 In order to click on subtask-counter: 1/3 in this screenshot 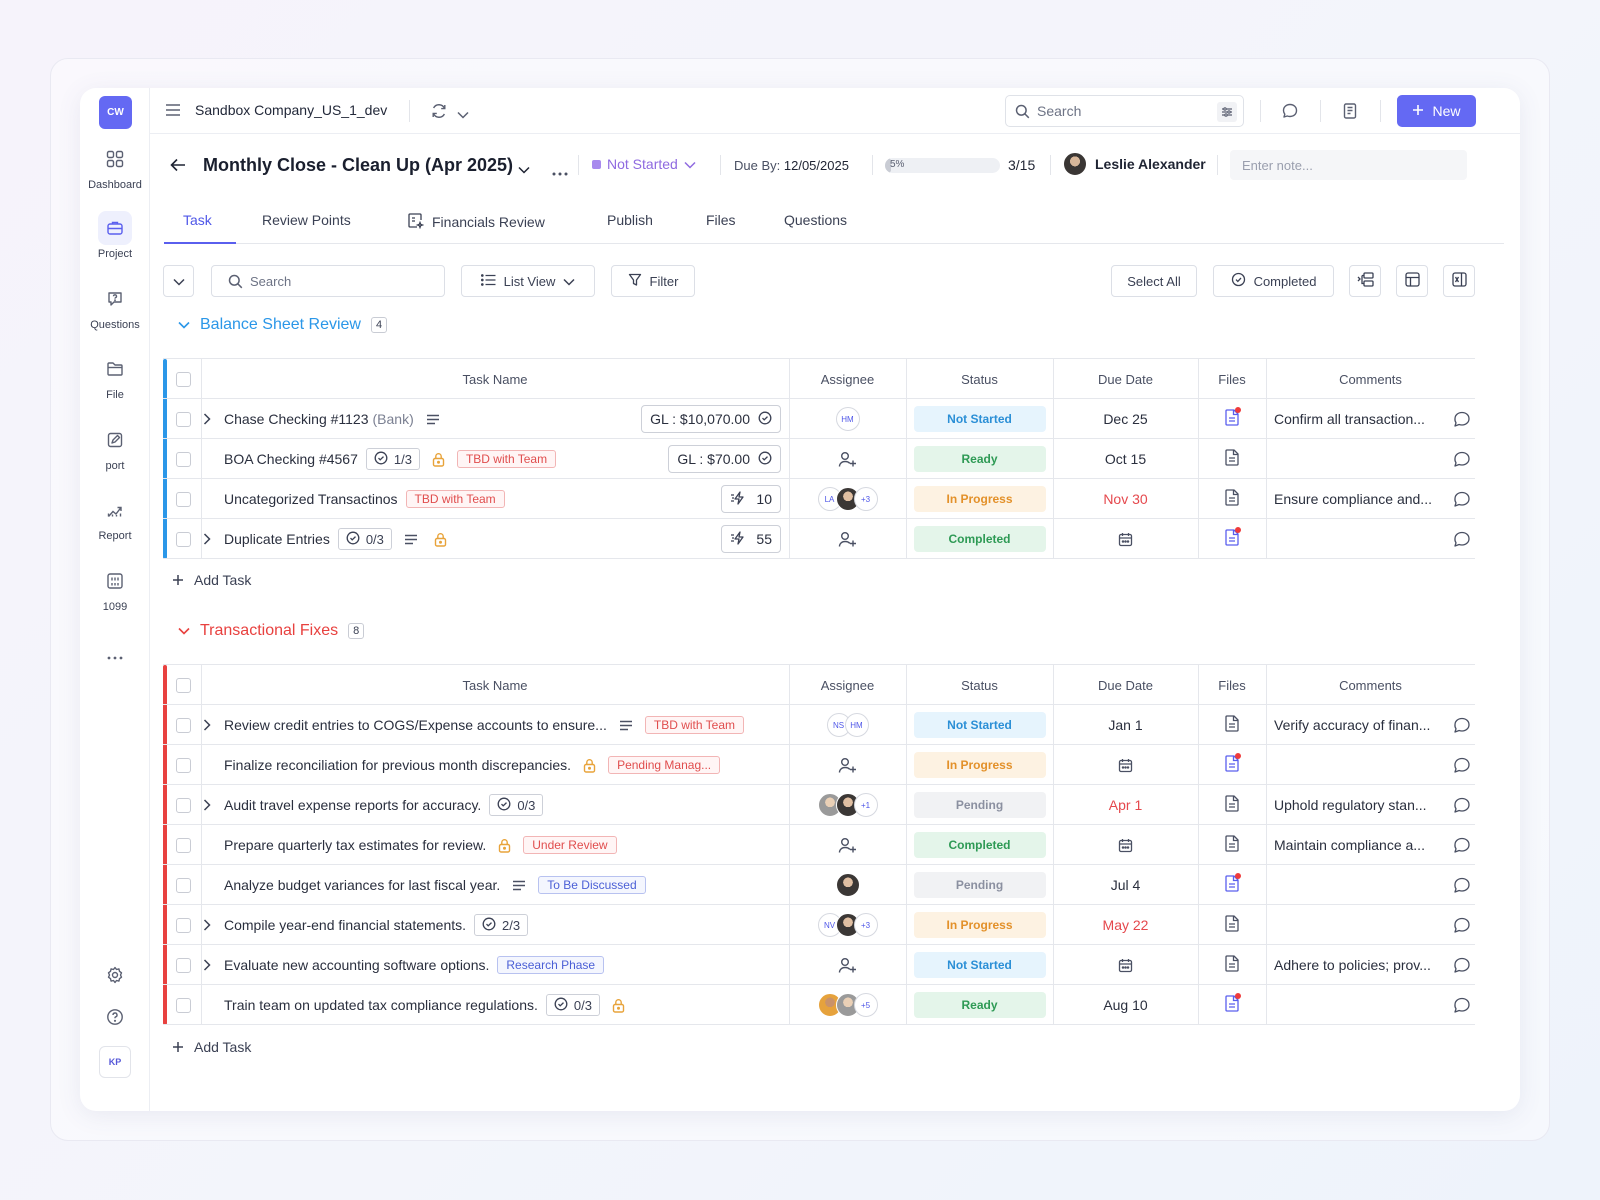, I will do `click(392, 459)`.